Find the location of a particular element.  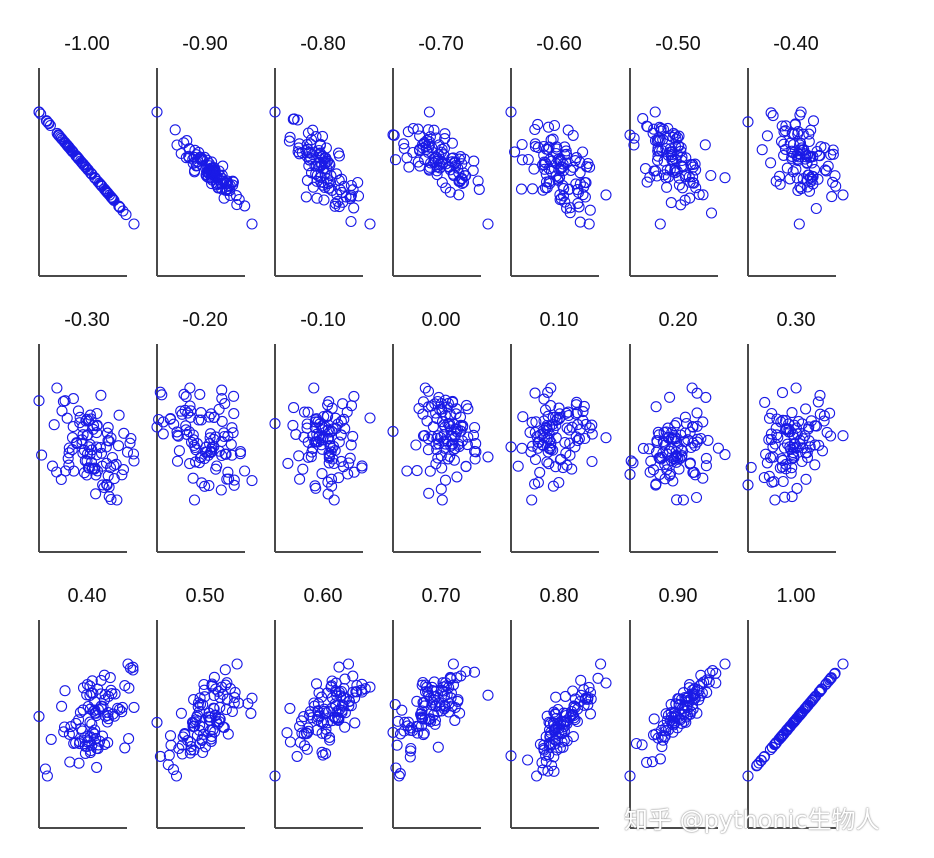

panel-title: -0.20 is located at coordinates (205, 320).